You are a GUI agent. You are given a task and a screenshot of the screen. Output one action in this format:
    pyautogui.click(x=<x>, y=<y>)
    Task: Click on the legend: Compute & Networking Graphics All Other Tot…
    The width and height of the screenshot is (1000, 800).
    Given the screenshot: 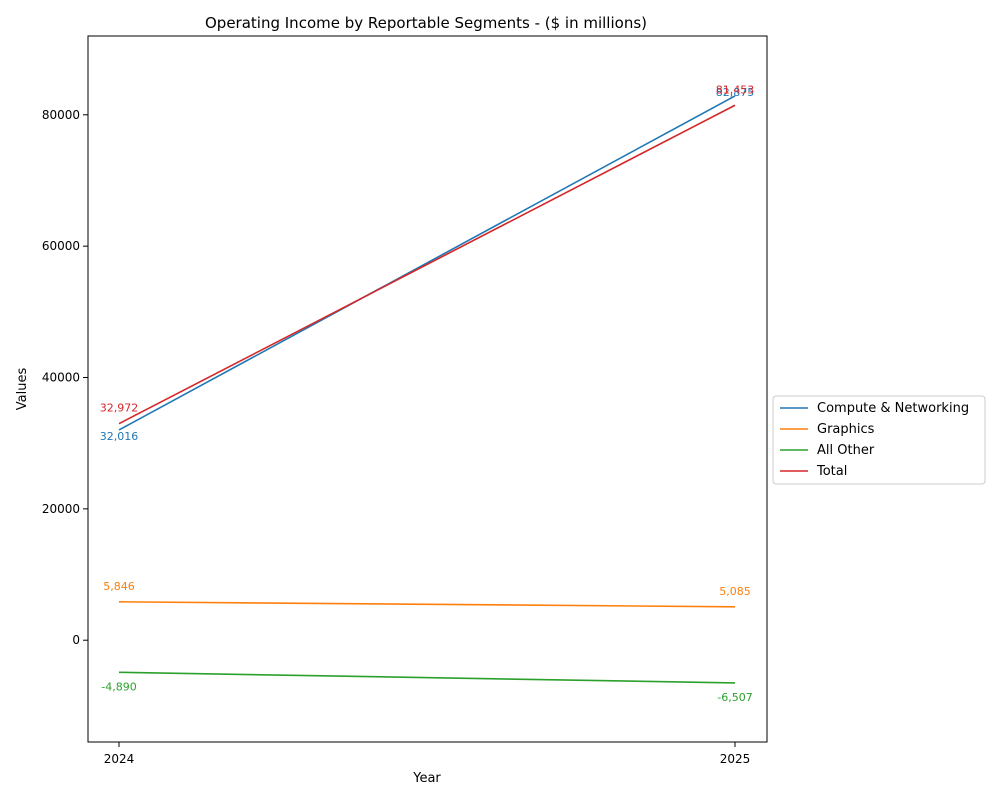 What is the action you would take?
    pyautogui.click(x=879, y=440)
    